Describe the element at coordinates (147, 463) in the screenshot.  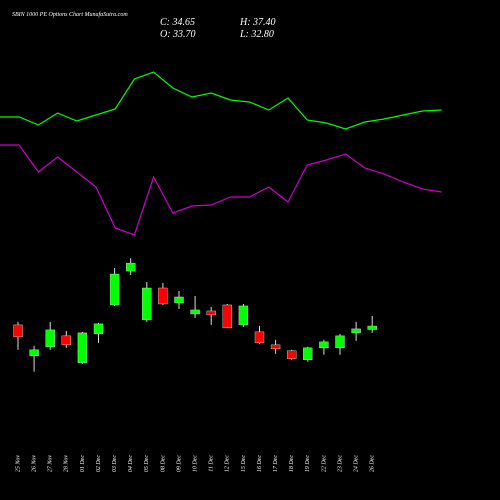
I see `x-tick-label: 05 Dec` at that location.